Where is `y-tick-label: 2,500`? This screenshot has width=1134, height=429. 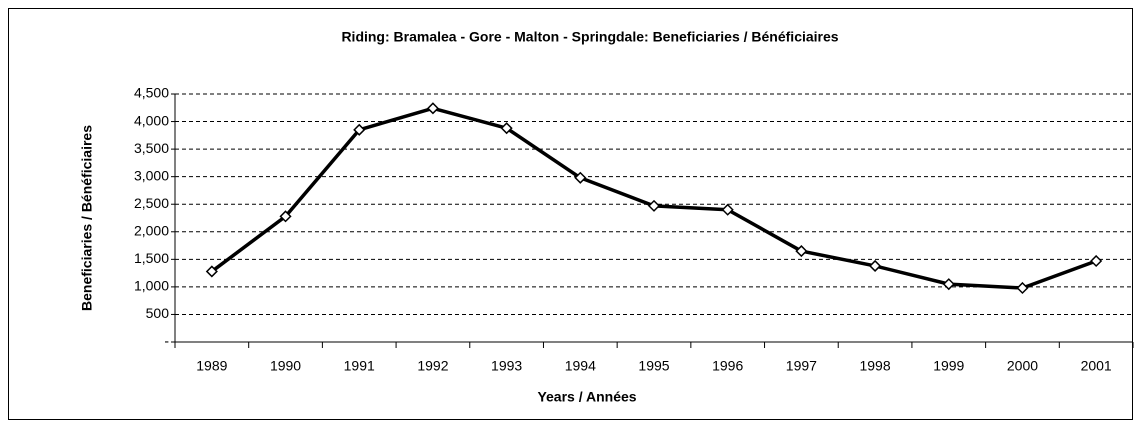
y-tick-label: 2,500 is located at coordinates (151, 203).